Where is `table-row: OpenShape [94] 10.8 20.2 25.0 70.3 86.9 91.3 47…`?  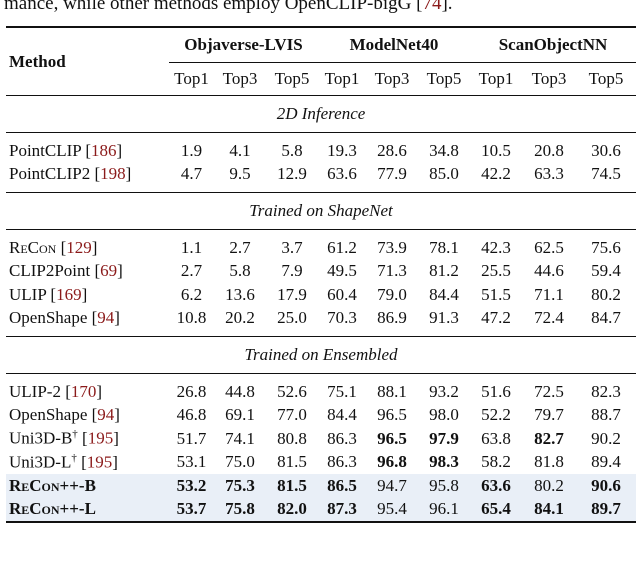
table-row: OpenShape [94] 10.8 20.2 25.0 70.3 86.9 91.3 47… is located at coordinates (321, 319).